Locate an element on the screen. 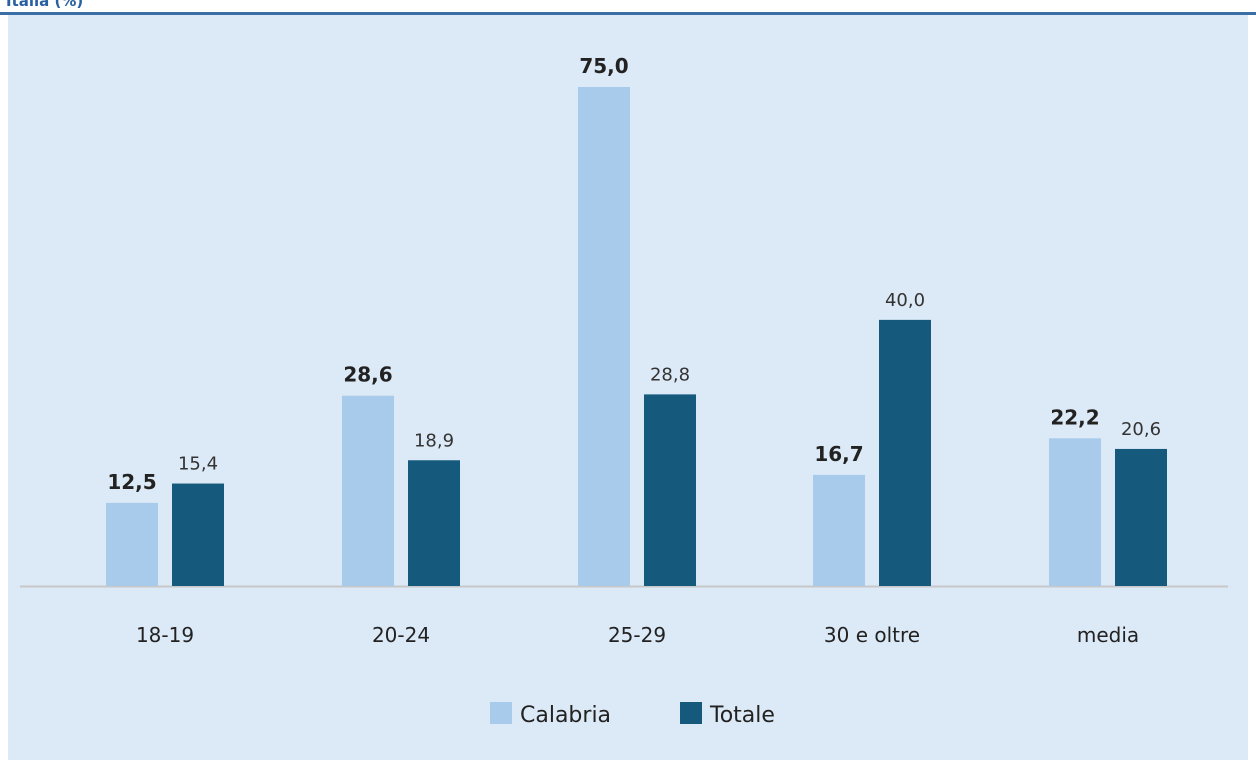  chart-title-fragment: Italia (%) is located at coordinates (628, 6).